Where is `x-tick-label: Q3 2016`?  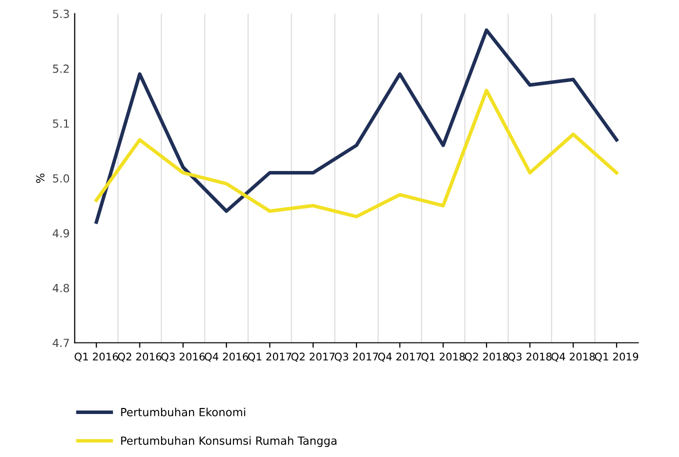
x-tick-label: Q3 2016 is located at coordinates (183, 357).